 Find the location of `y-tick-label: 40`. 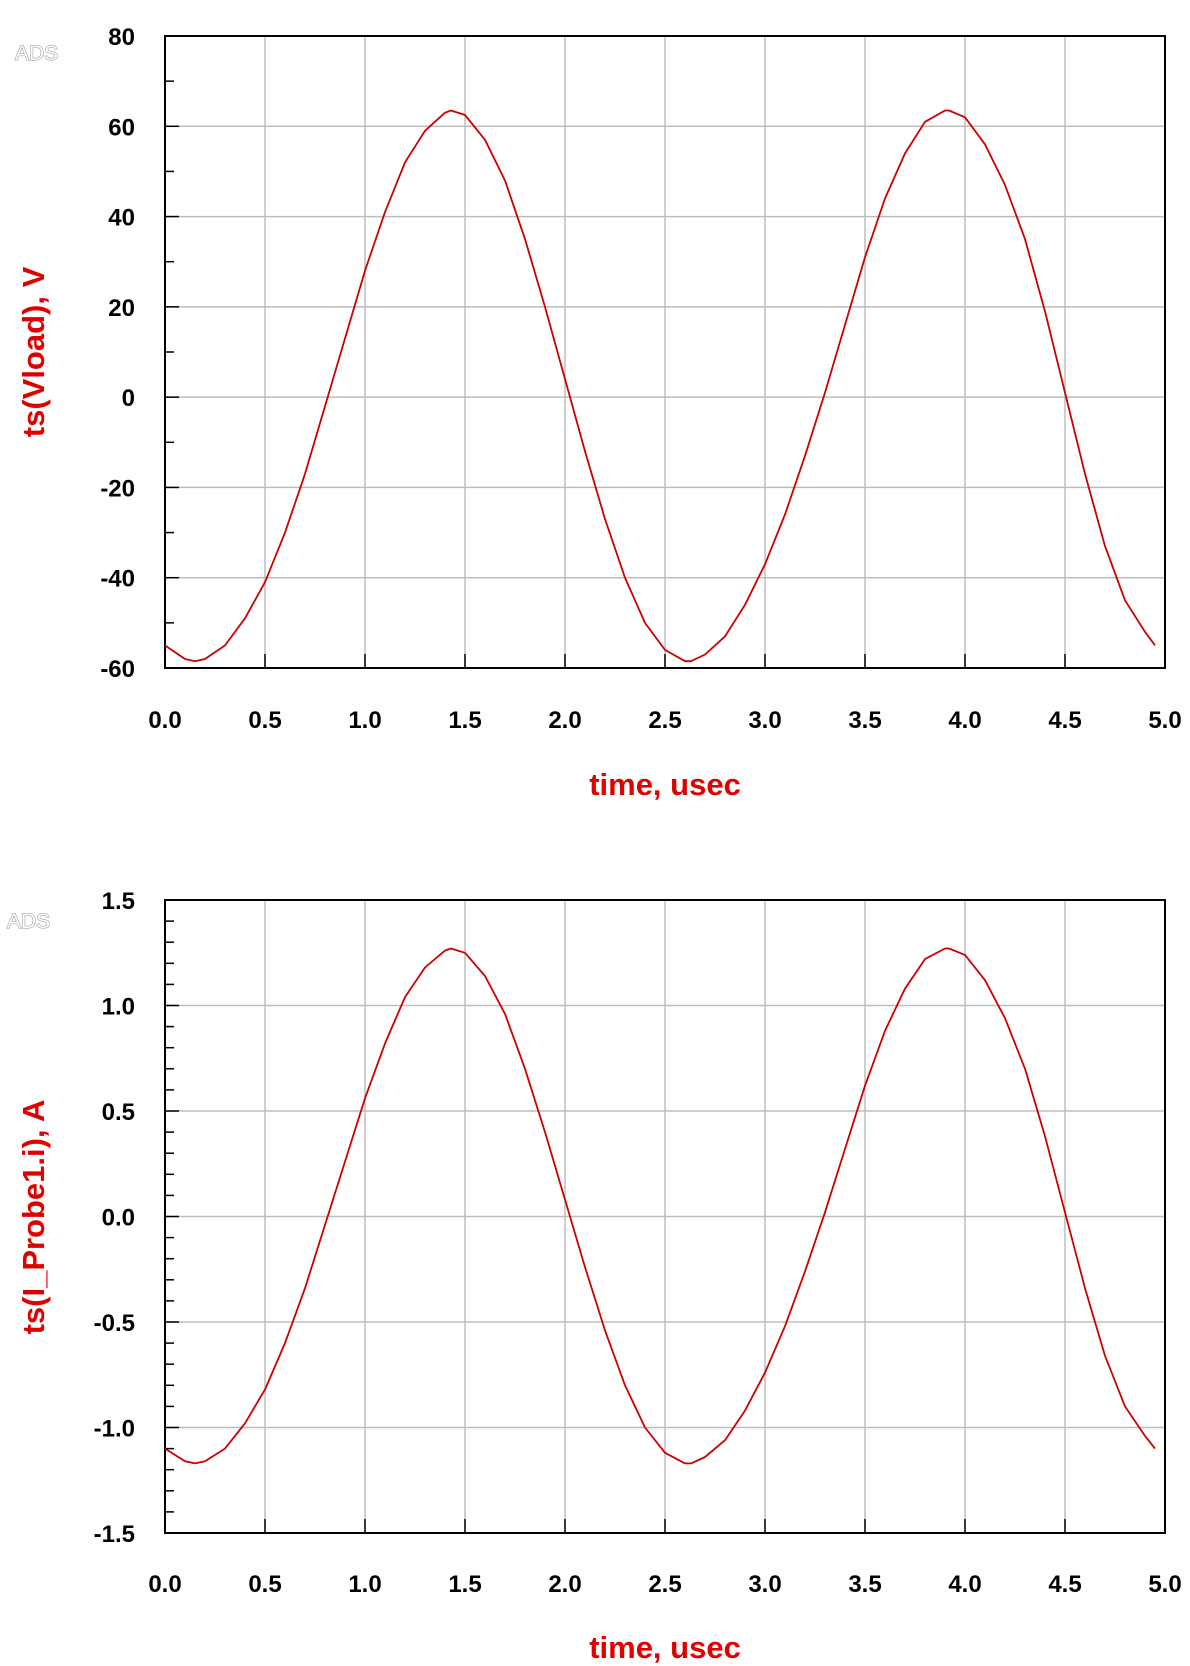

y-tick-label: 40 is located at coordinates (121, 218).